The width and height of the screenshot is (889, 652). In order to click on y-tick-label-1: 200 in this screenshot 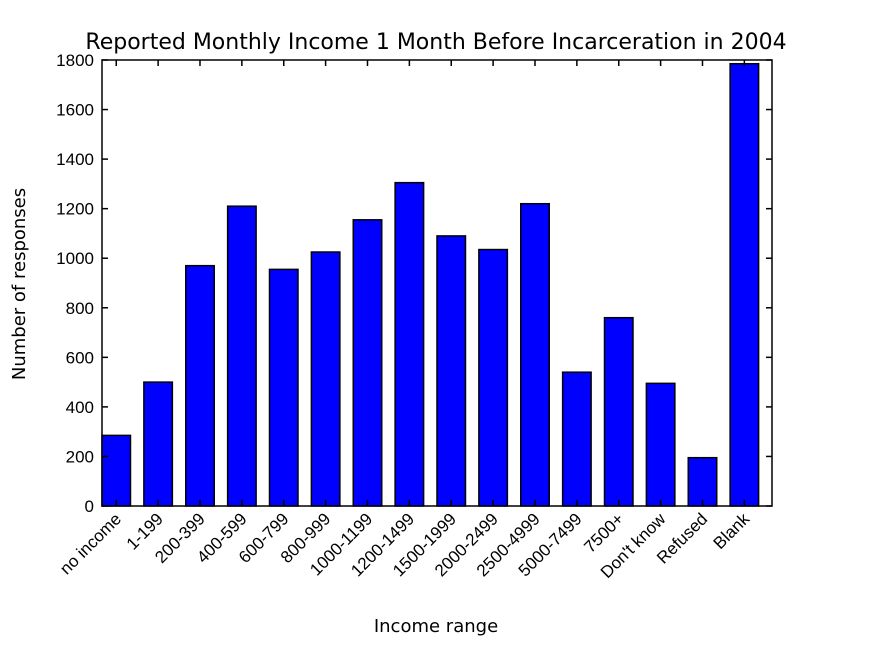, I will do `click(80, 456)`.